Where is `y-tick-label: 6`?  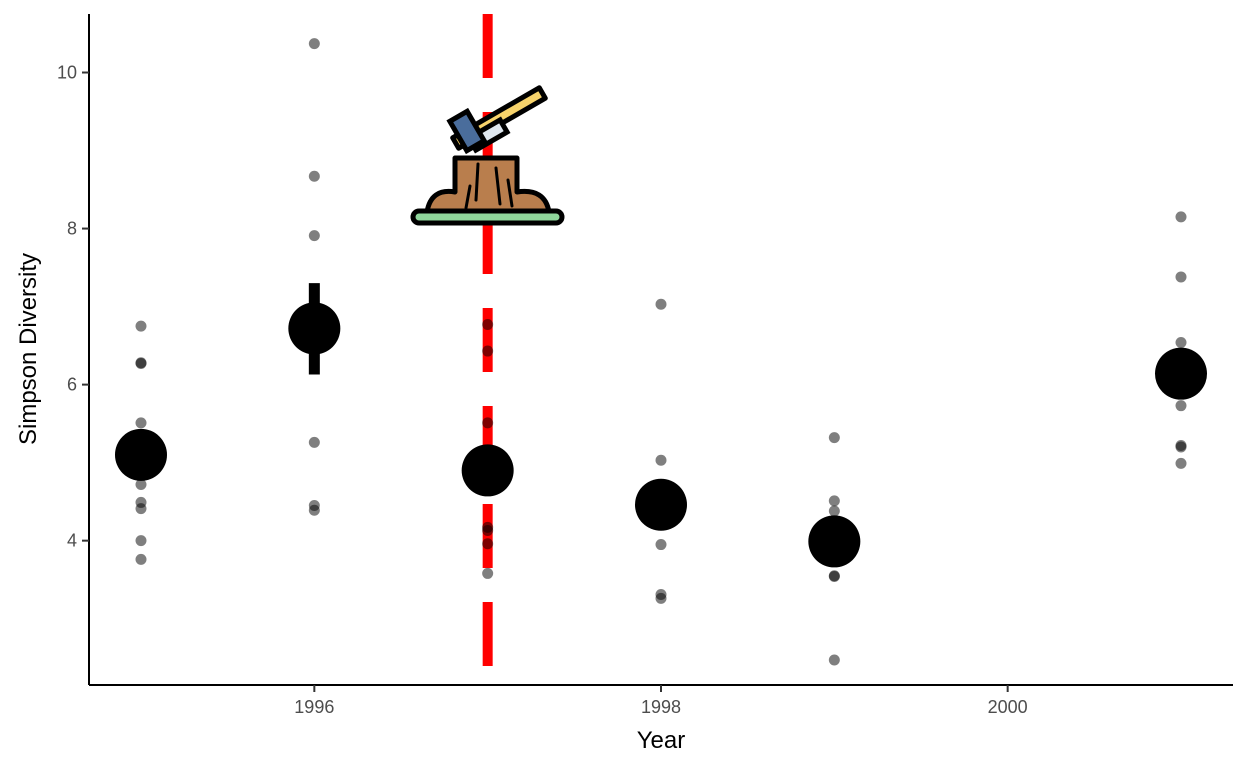 y-tick-label: 6 is located at coordinates (72, 385).